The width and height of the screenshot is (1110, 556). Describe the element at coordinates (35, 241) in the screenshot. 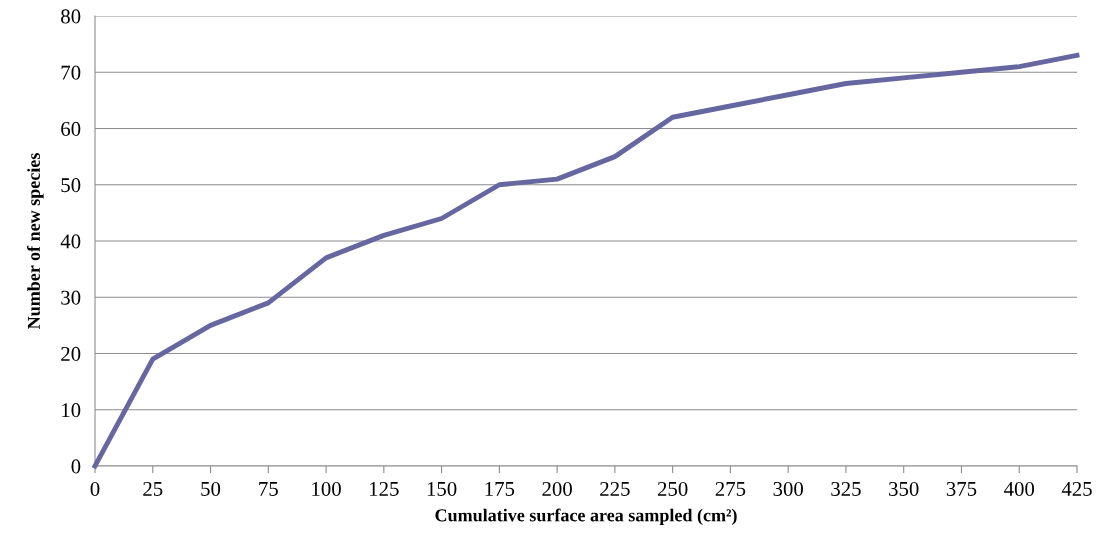

I see `y-axis-title: Number of new species` at that location.